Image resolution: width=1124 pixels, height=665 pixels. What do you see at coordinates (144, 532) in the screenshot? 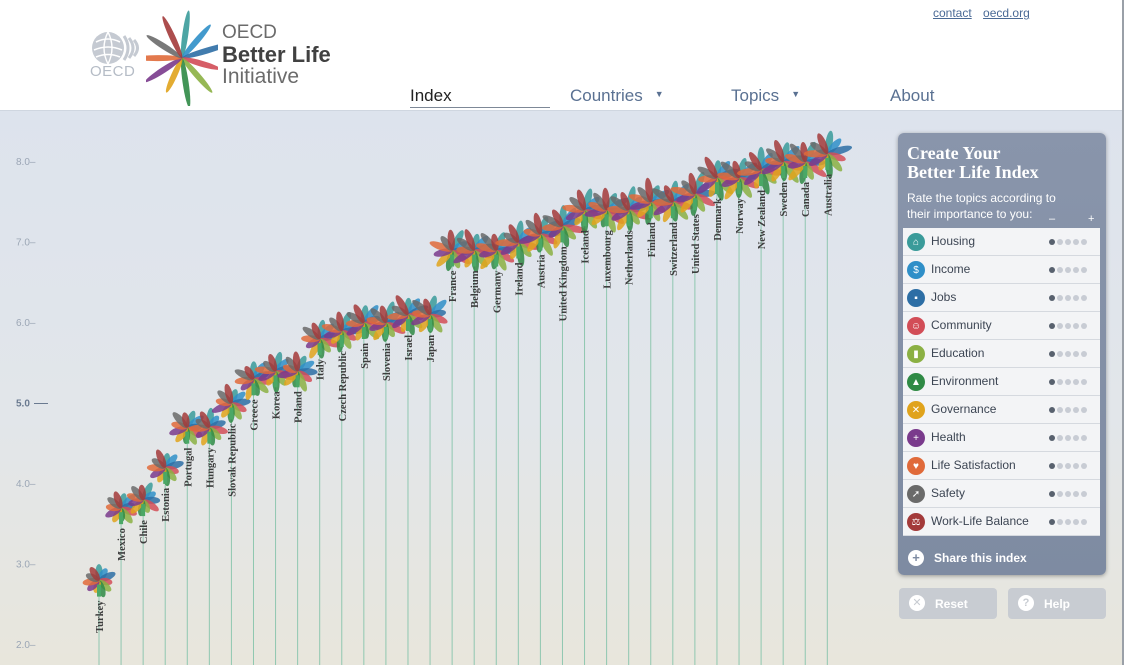
I see `country-label: Chile` at bounding box center [144, 532].